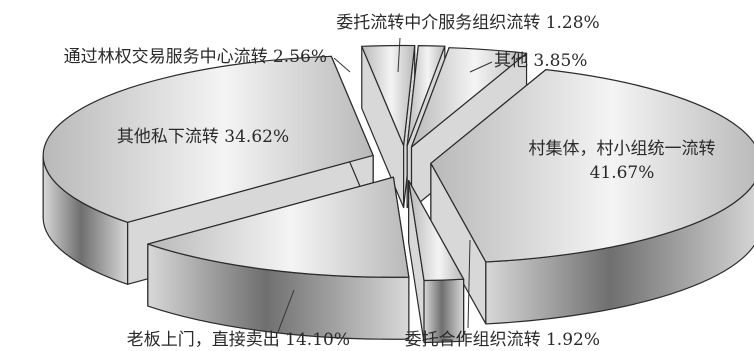  I want to click on slice-label: 委托合作组织流转 1.92%, so click(502, 340).